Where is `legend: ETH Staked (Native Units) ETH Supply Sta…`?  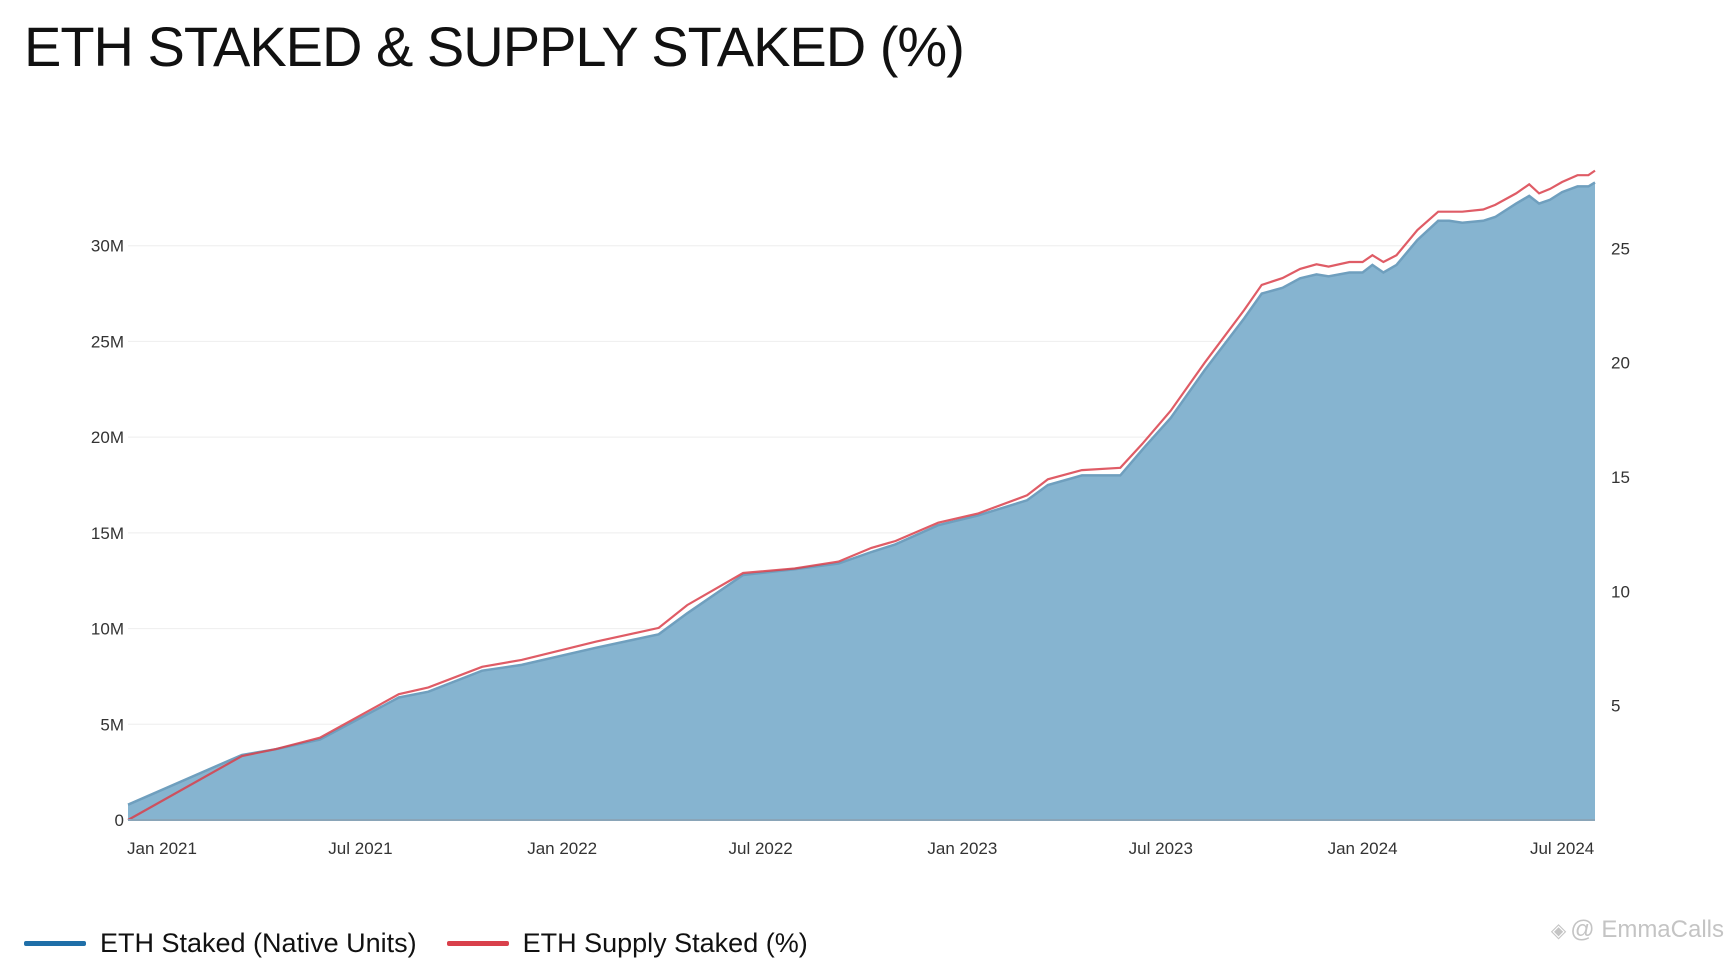
legend: ETH Staked (Native Units) ETH Supply Sta… is located at coordinates (431, 943).